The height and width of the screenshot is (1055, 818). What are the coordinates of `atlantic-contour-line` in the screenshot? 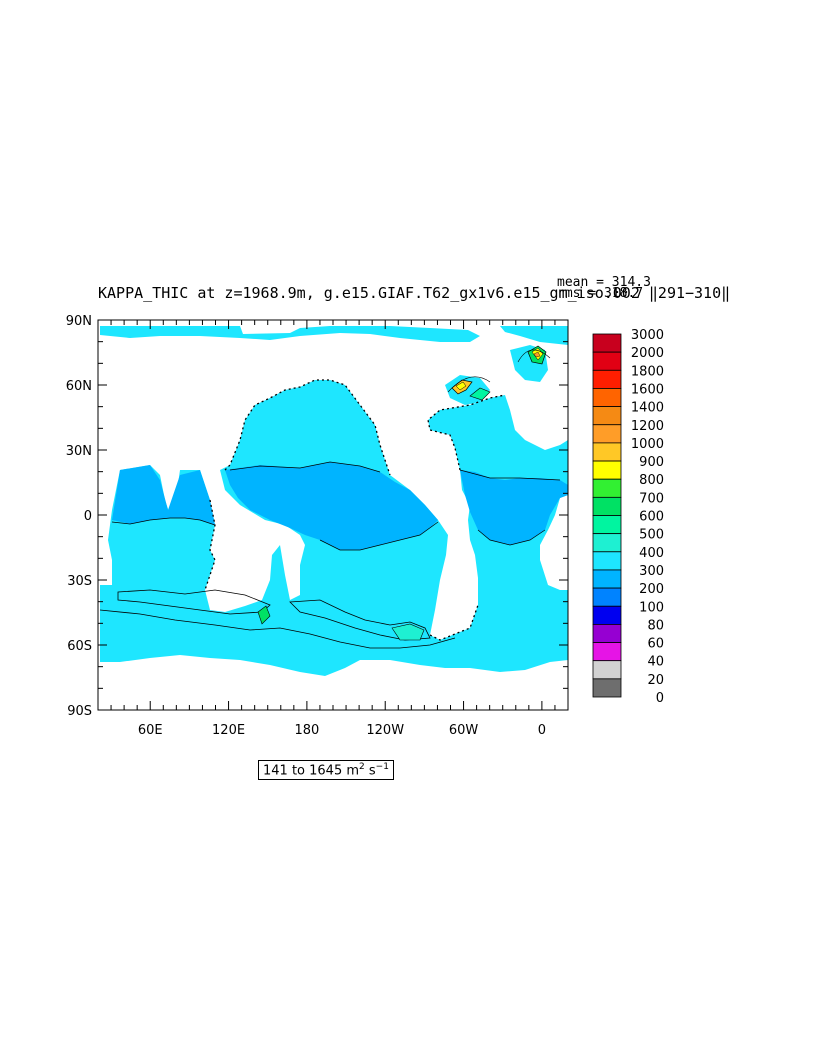 It's located at (510, 507).